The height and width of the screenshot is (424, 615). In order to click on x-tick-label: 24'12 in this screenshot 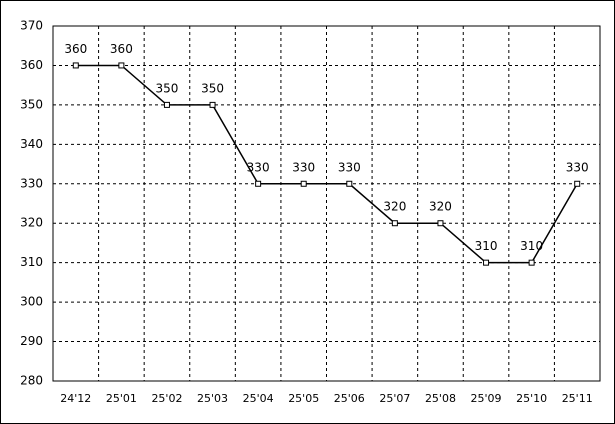, I will do `click(75, 398)`.